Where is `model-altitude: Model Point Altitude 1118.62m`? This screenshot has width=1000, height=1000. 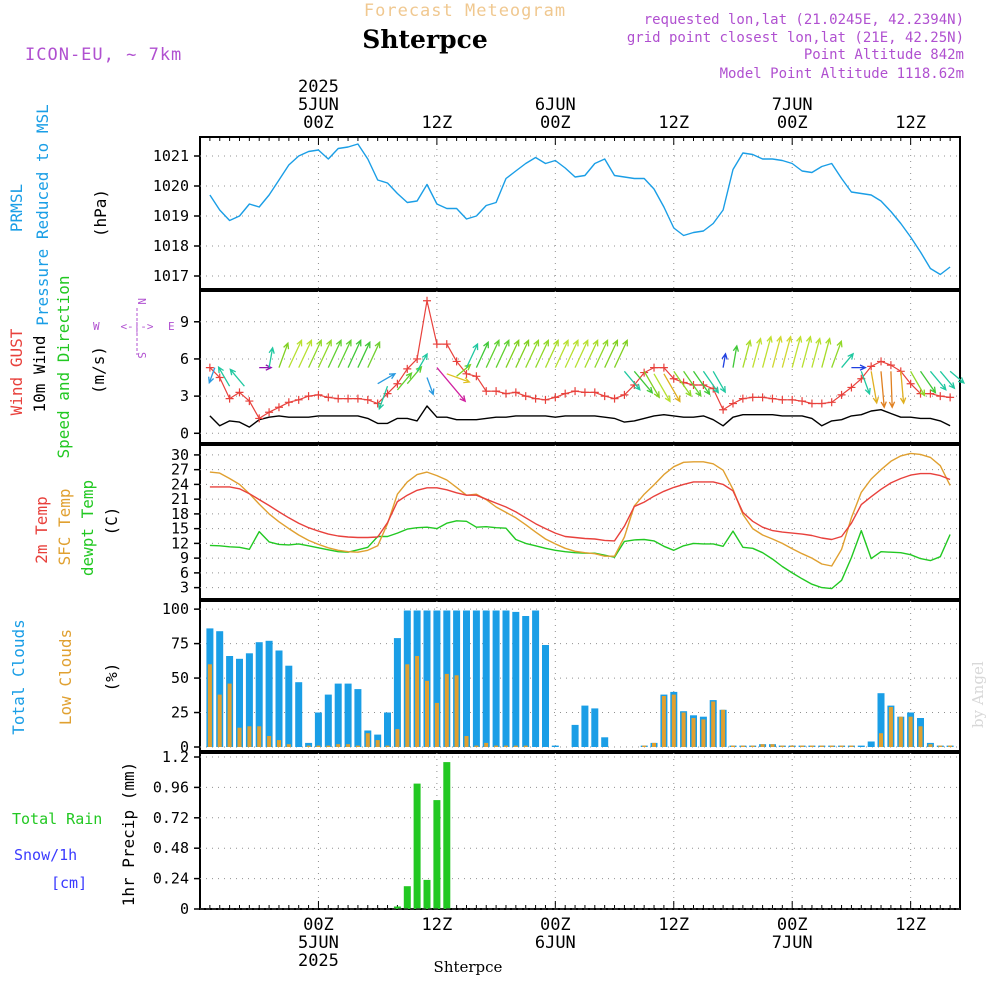
model-altitude: Model Point Altitude 1118.62m is located at coordinates (842, 74).